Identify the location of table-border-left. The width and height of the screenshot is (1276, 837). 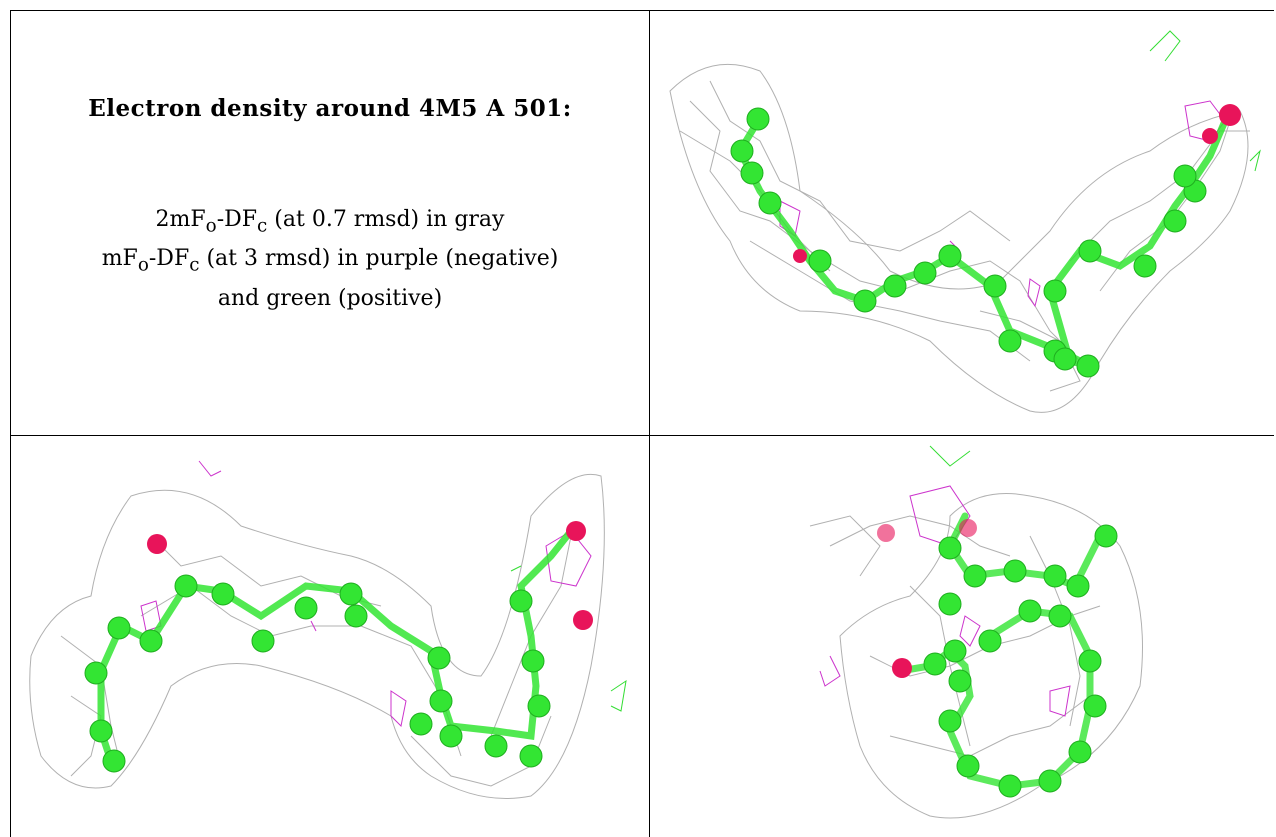
(10, 423).